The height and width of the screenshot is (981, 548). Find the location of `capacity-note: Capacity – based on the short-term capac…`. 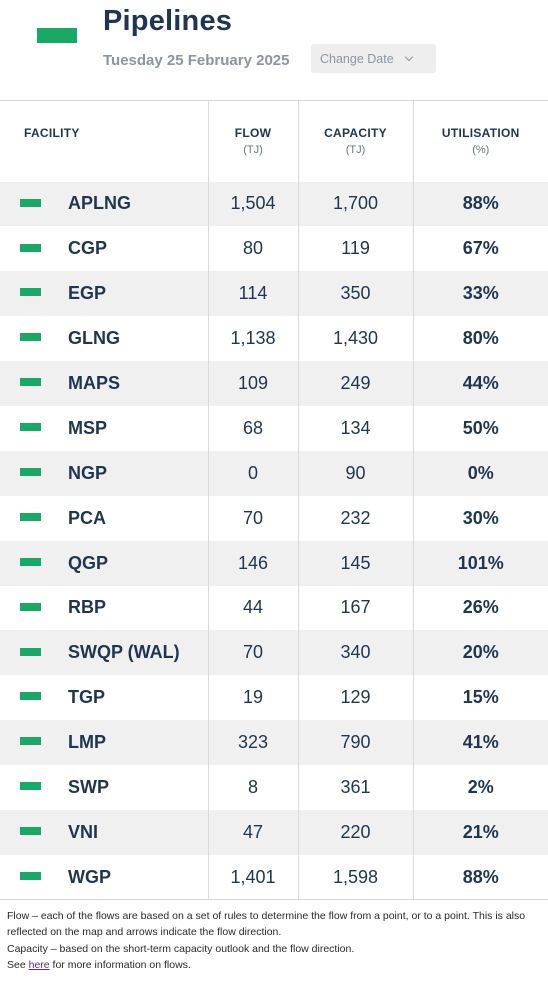

capacity-note: Capacity – based on the short-term capac… is located at coordinates (181, 948).